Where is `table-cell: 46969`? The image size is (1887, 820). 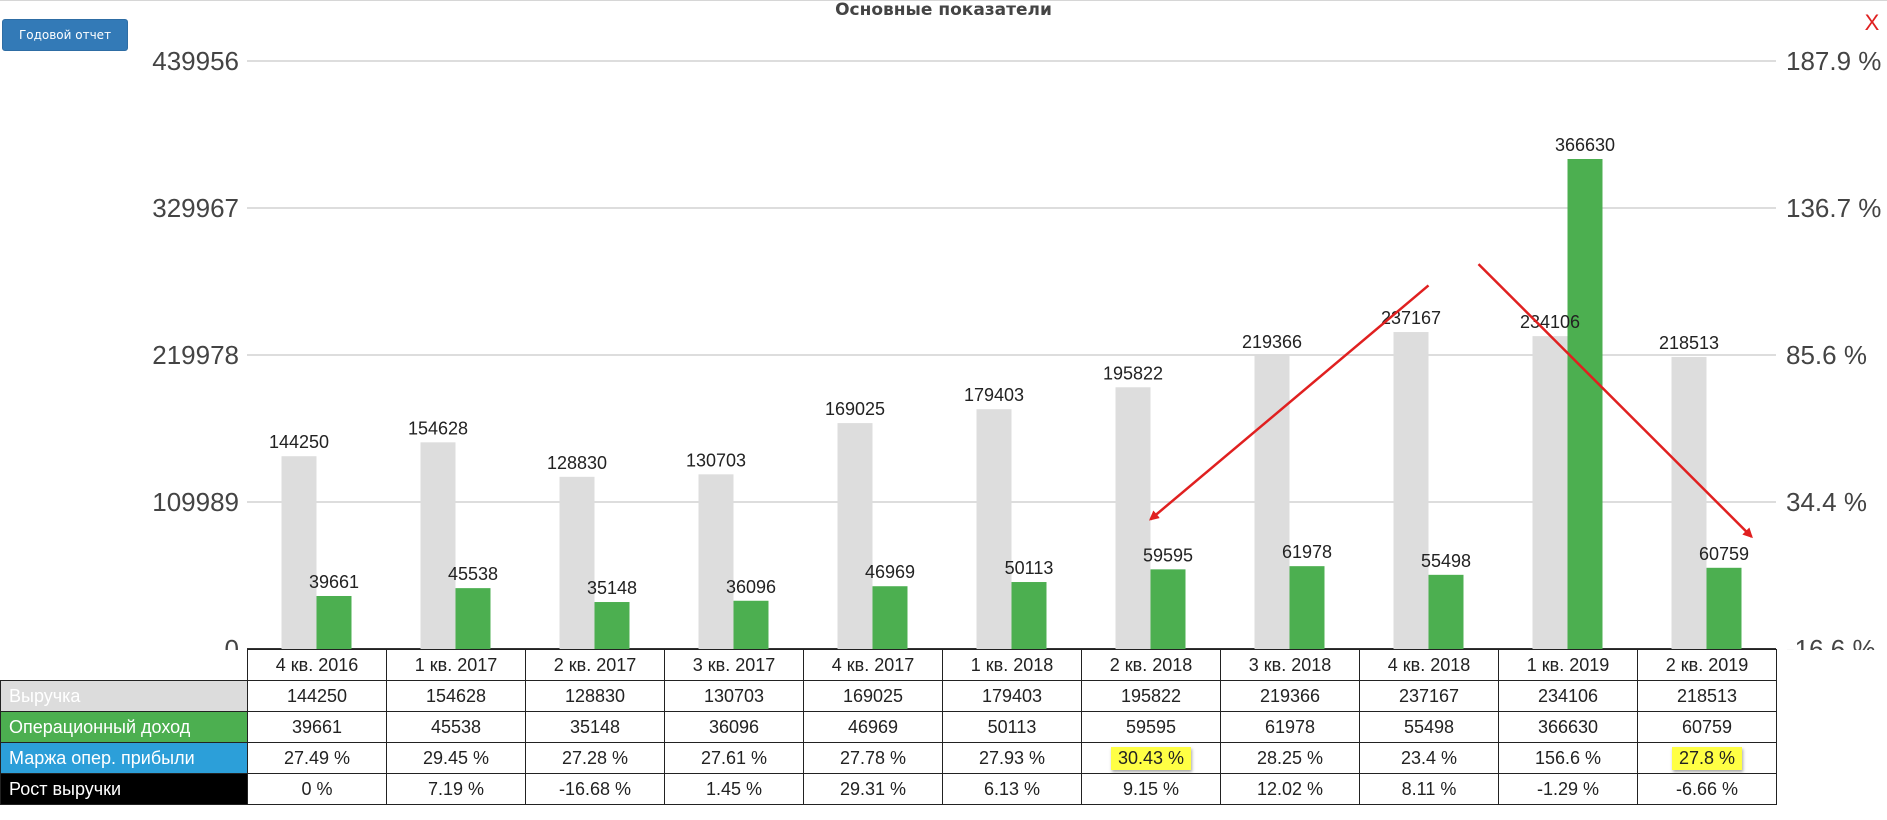
table-cell: 46969 is located at coordinates (873, 727).